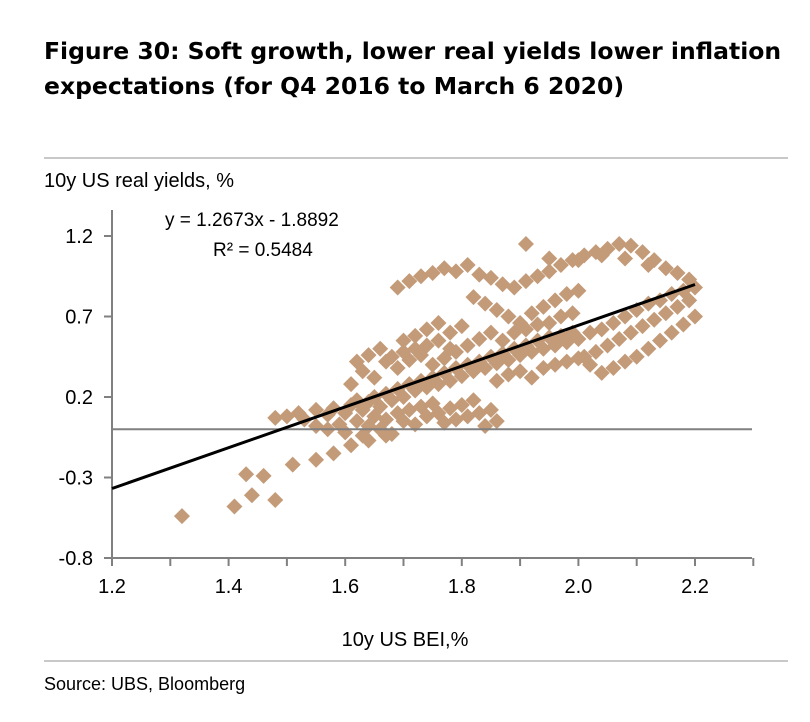 This screenshot has width=810, height=722. I want to click on top-divider, so click(416, 158).